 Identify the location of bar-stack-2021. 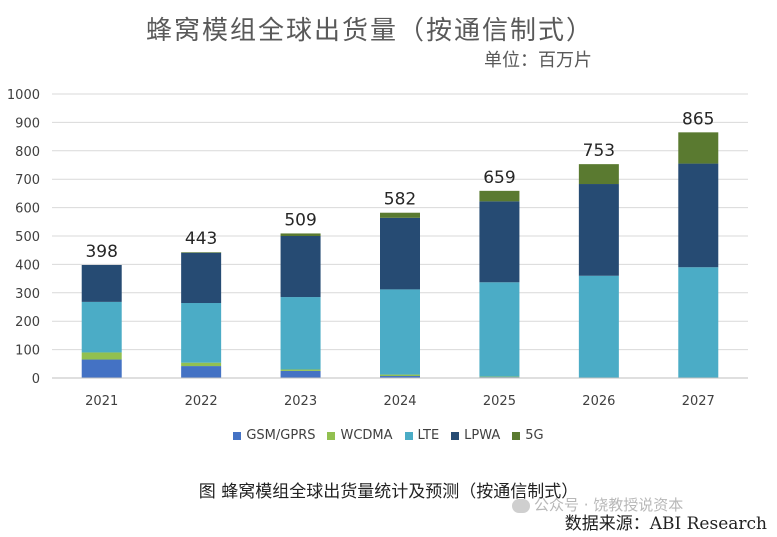
(101, 321).